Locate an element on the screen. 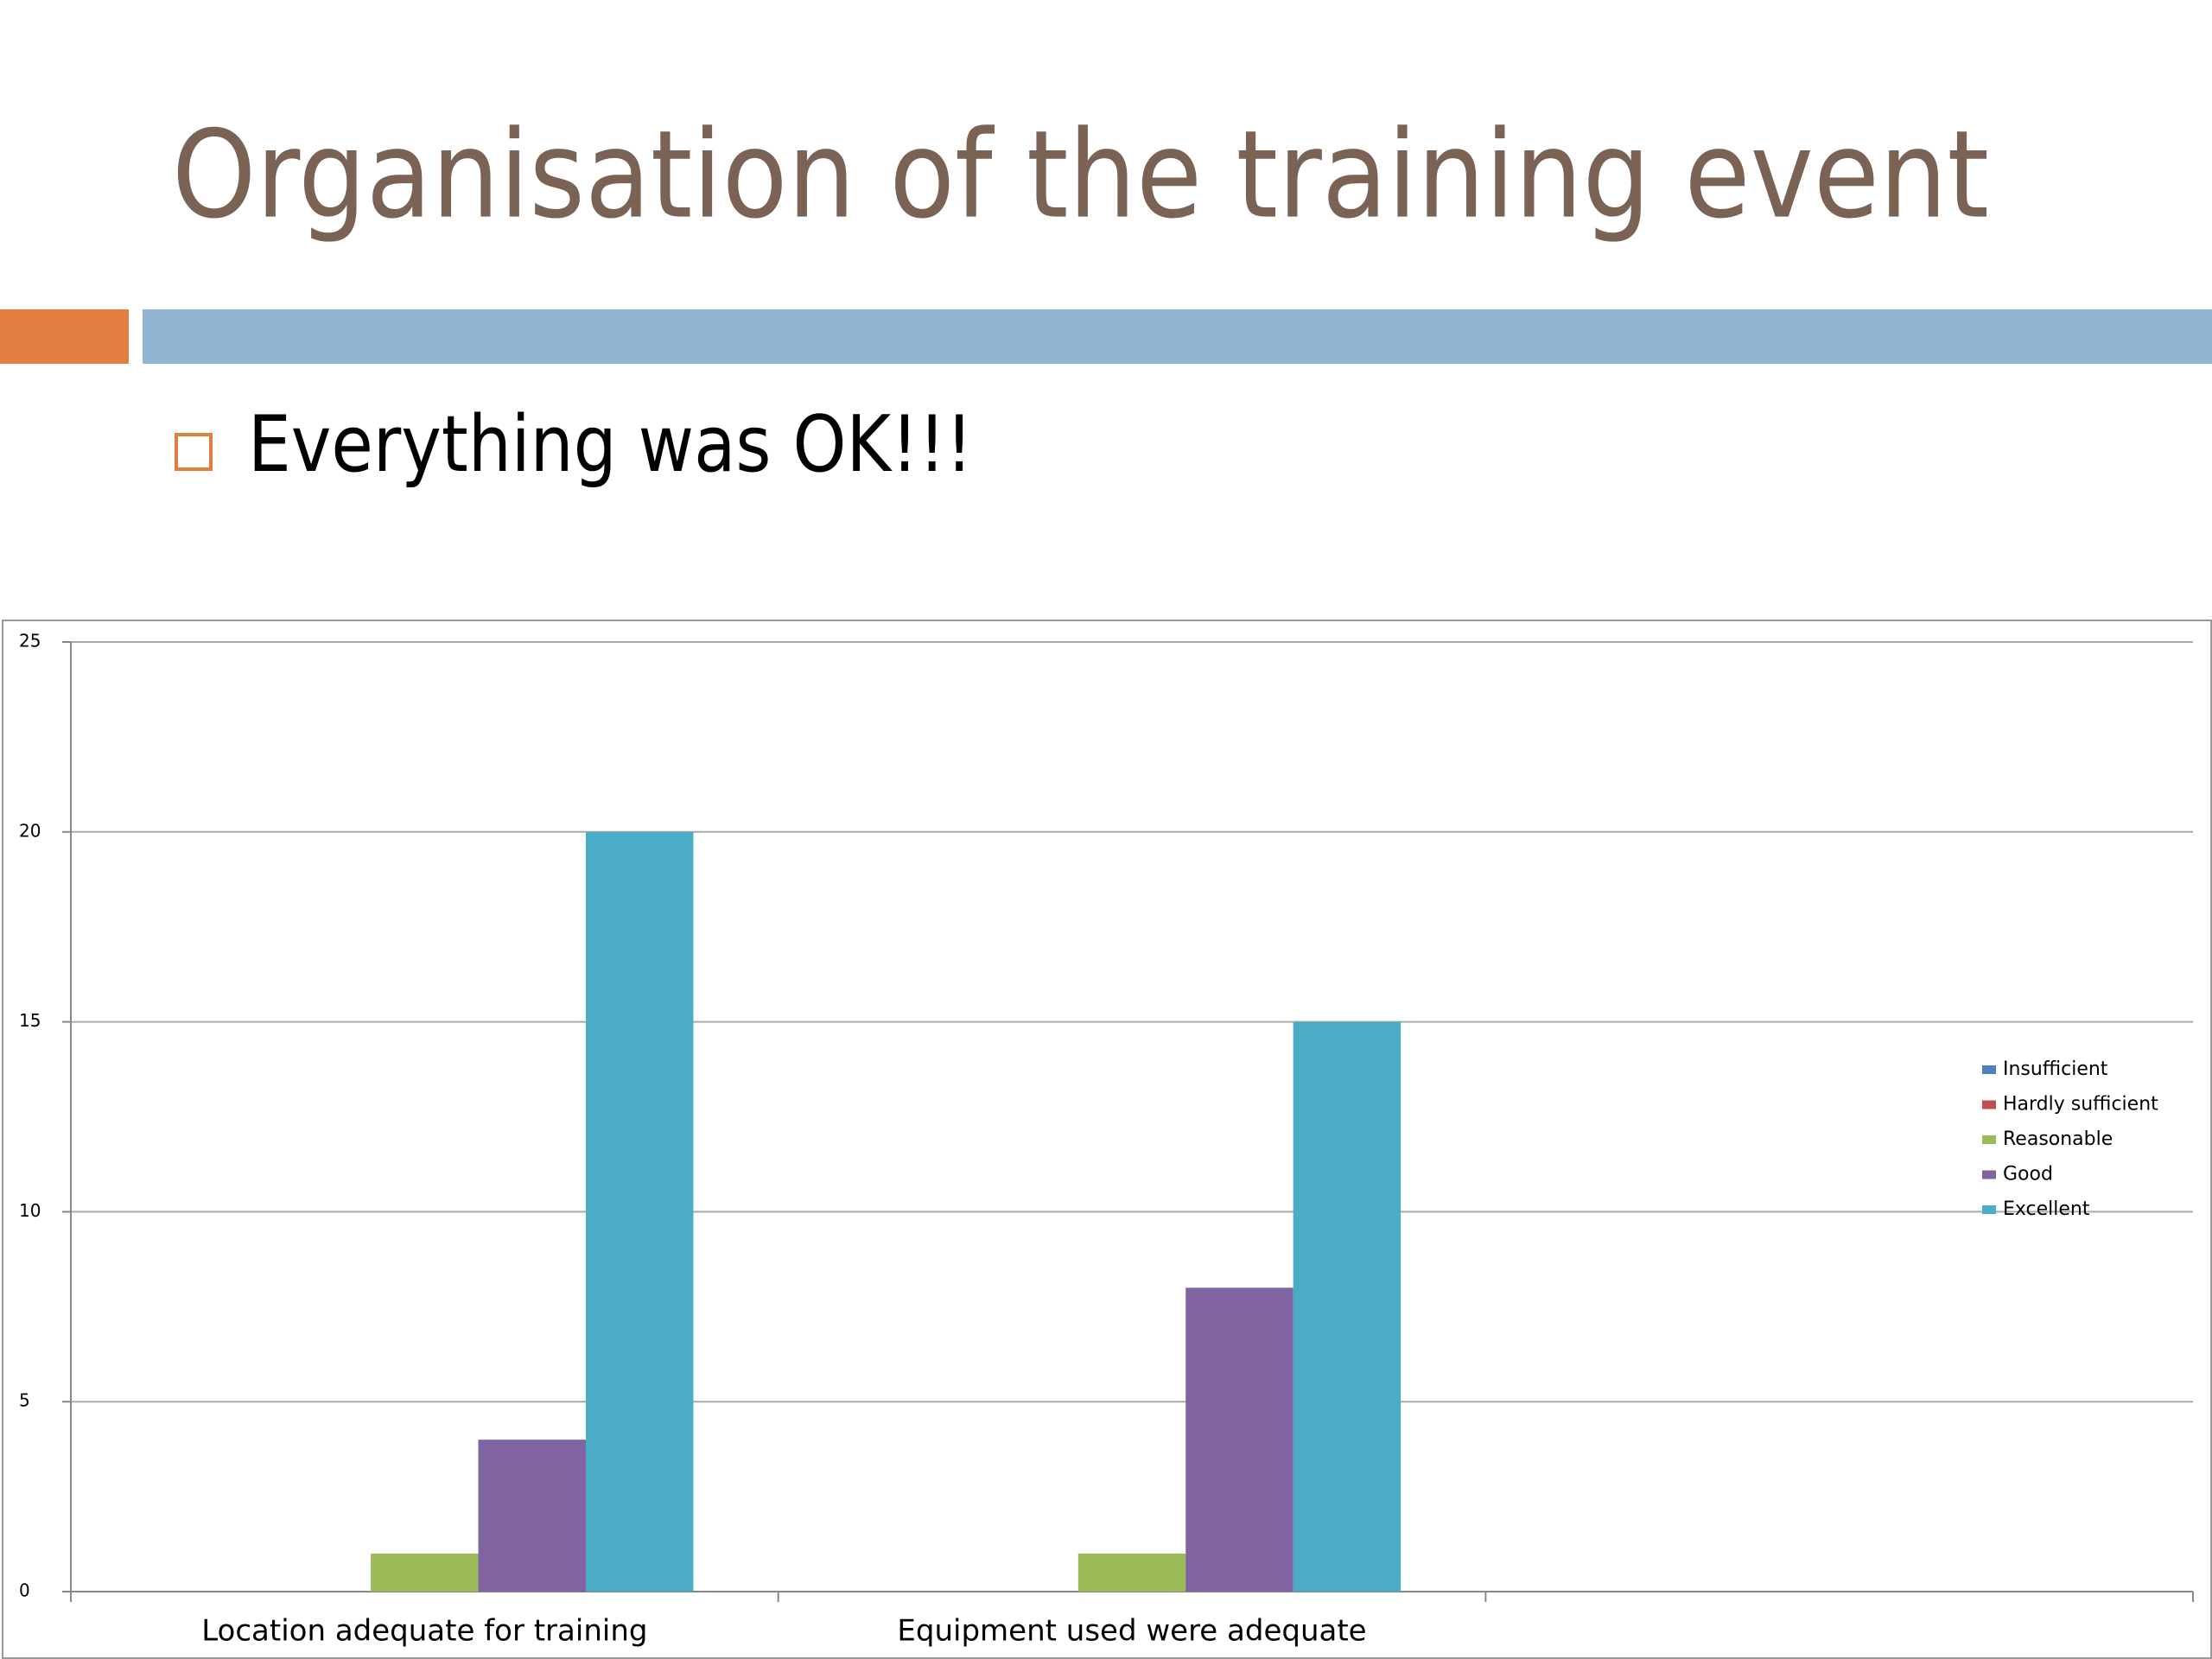 The image size is (2212, 1659). y-tick-label: 20 is located at coordinates (30, 830).